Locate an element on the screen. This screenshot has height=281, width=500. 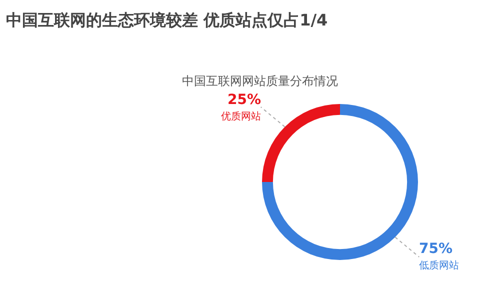
slice-label: 低质网站 is located at coordinates (439, 266).